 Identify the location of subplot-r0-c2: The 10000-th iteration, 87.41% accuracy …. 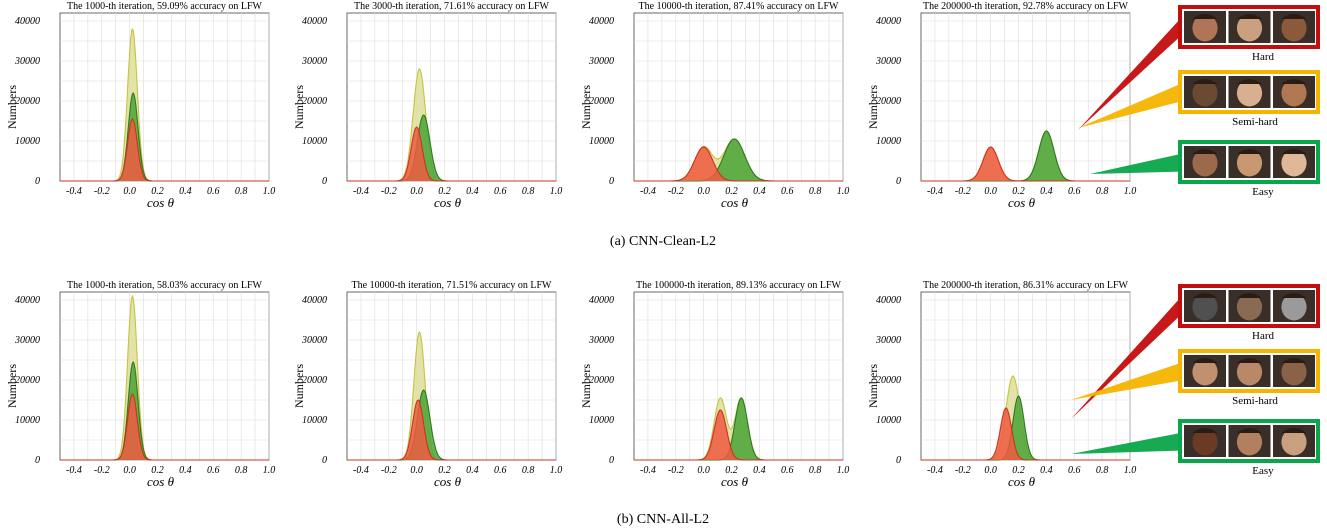
(714, 105).